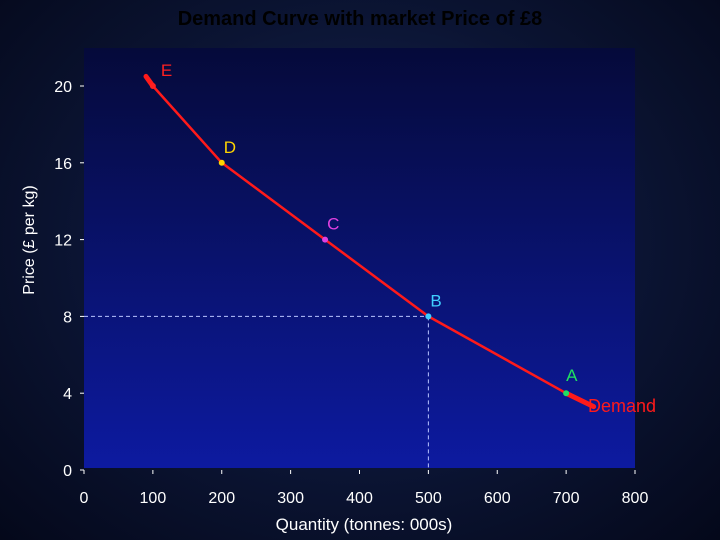 The width and height of the screenshot is (720, 540). Describe the element at coordinates (497, 498) in the screenshot. I see `x-tick-label: 600` at that location.